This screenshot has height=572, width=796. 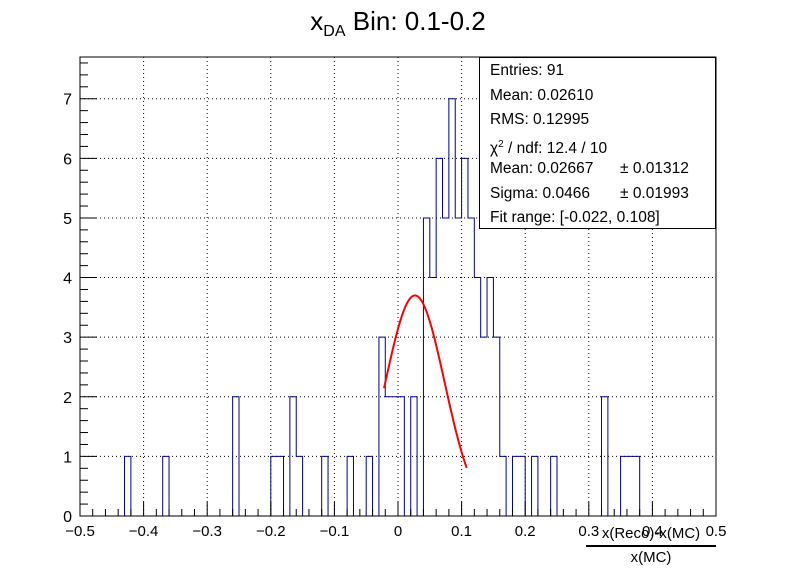 I want to click on y-tick-label: 5, so click(x=67, y=219).